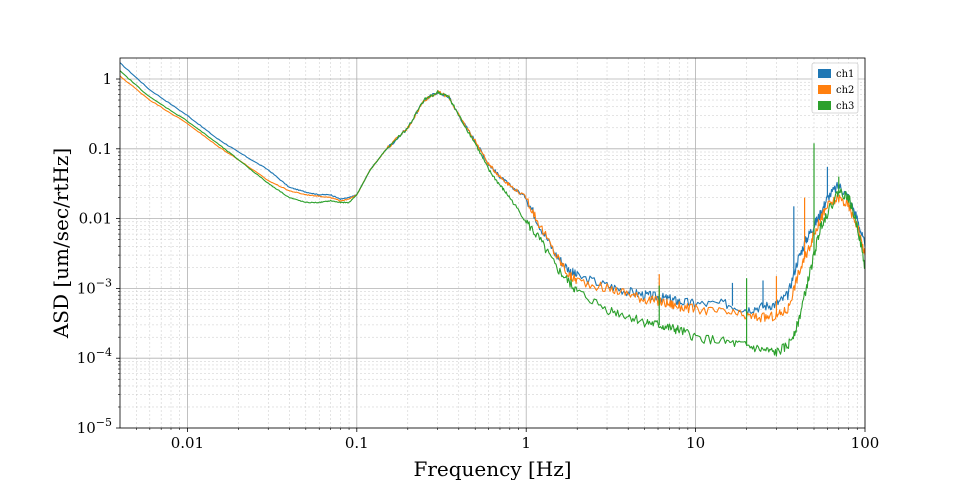 The width and height of the screenshot is (960, 480). Describe the element at coordinates (100, 149) in the screenshot. I see `y-tick-label: 0.1` at that location.